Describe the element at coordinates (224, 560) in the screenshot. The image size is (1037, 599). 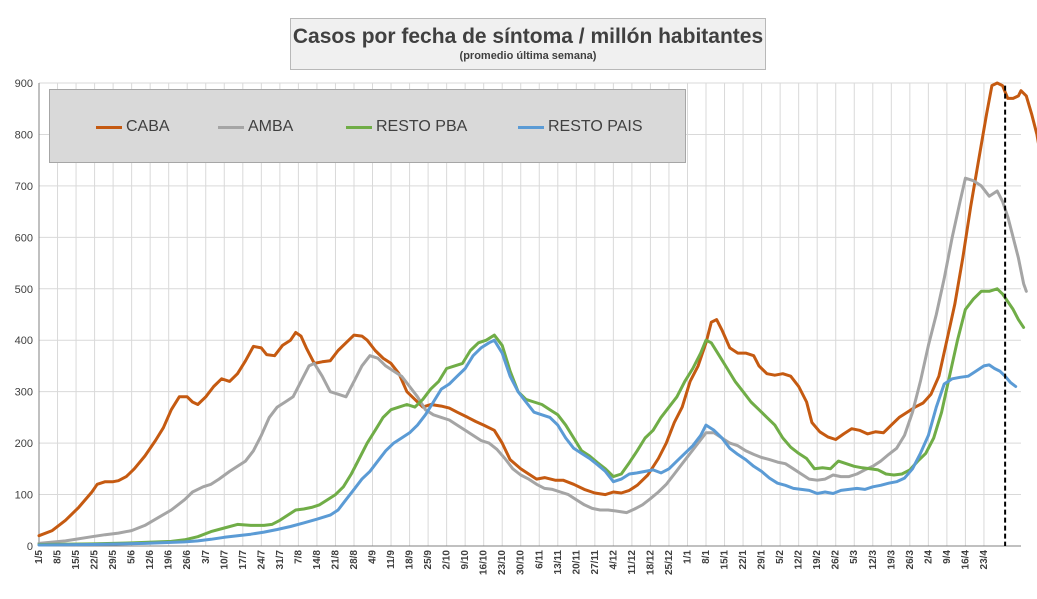
I see `x-tick-label: 10/7` at that location.